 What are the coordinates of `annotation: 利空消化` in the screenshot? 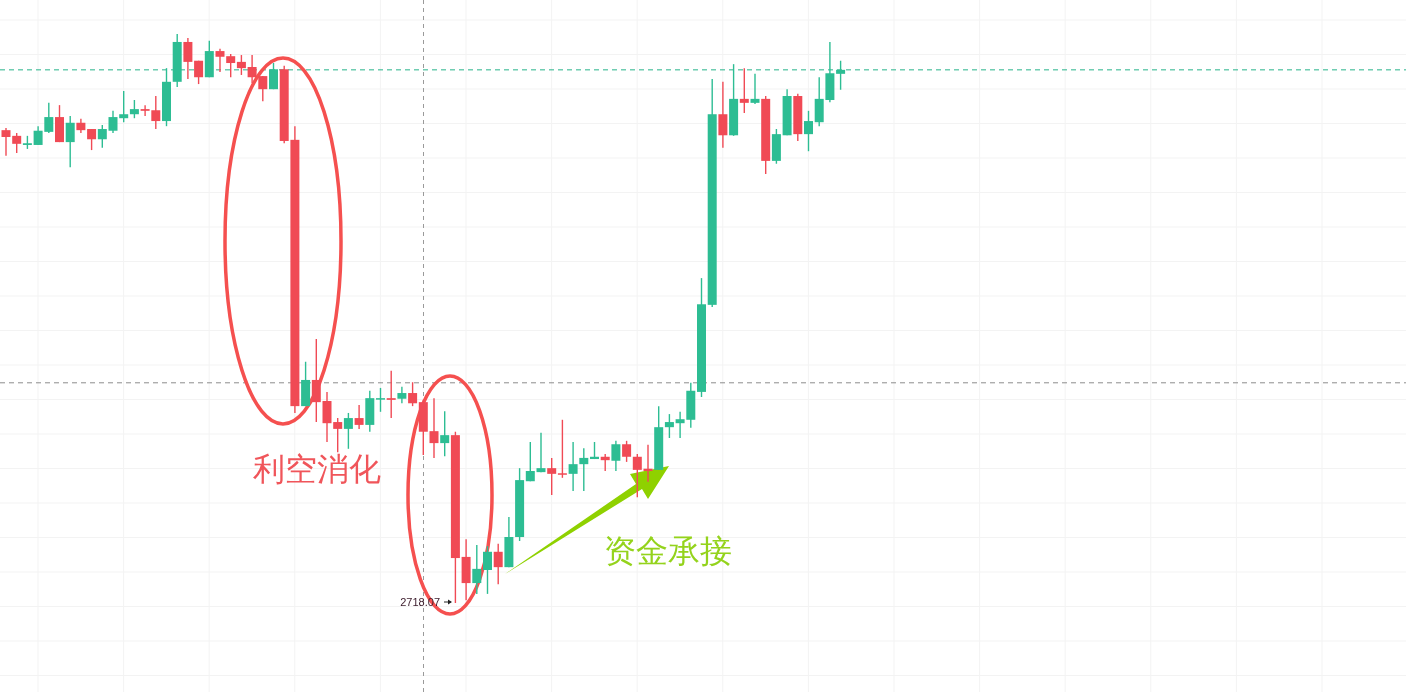 It's located at (317, 469).